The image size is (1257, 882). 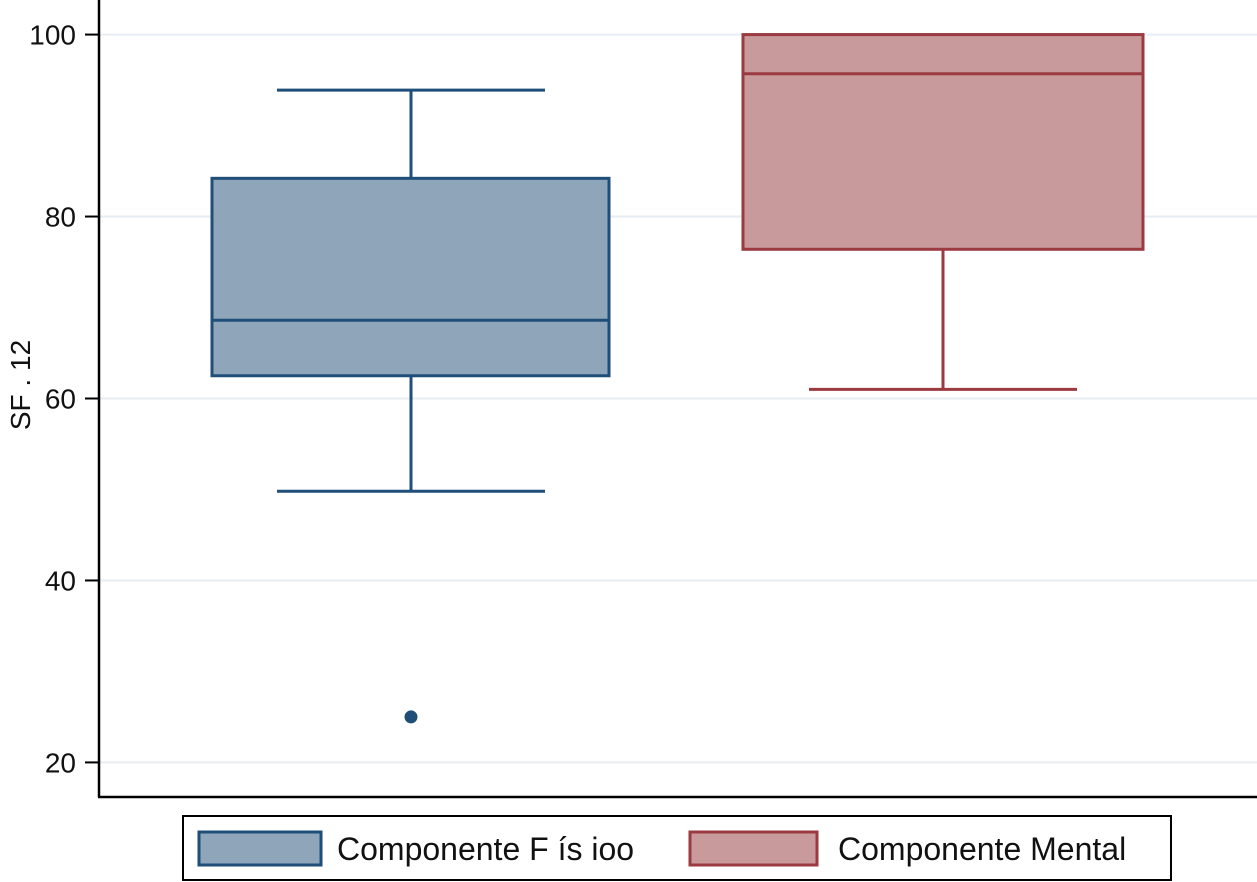 I want to click on legend-swatch-mental, so click(x=753, y=848).